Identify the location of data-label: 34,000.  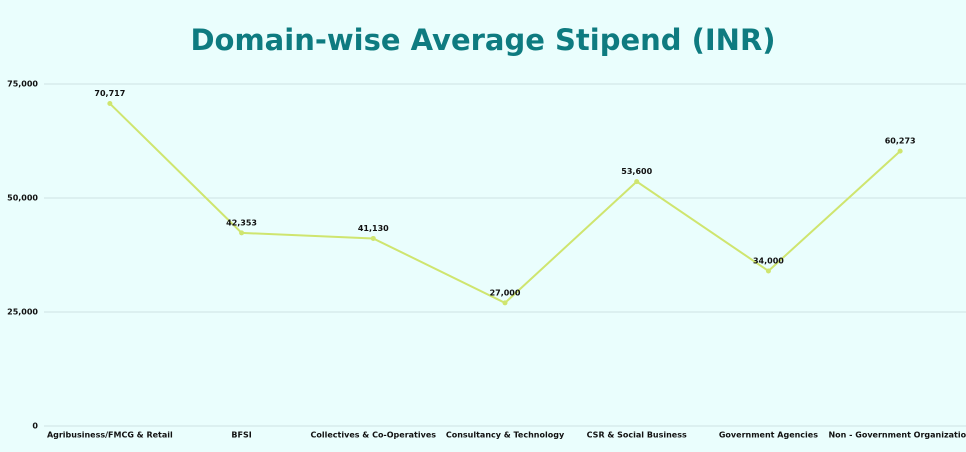
(768, 260).